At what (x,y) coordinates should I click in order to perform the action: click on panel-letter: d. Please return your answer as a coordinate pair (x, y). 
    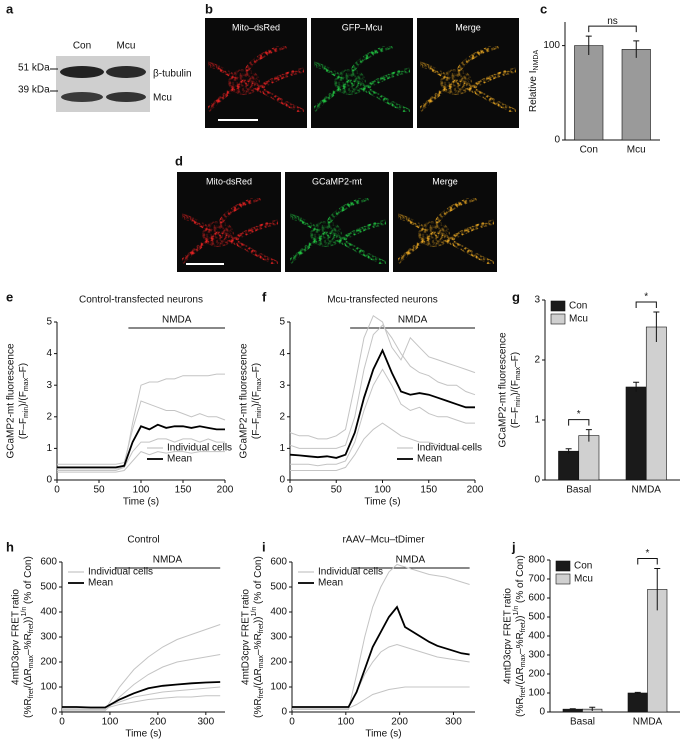
    Looking at the image, I should click on (179, 160).